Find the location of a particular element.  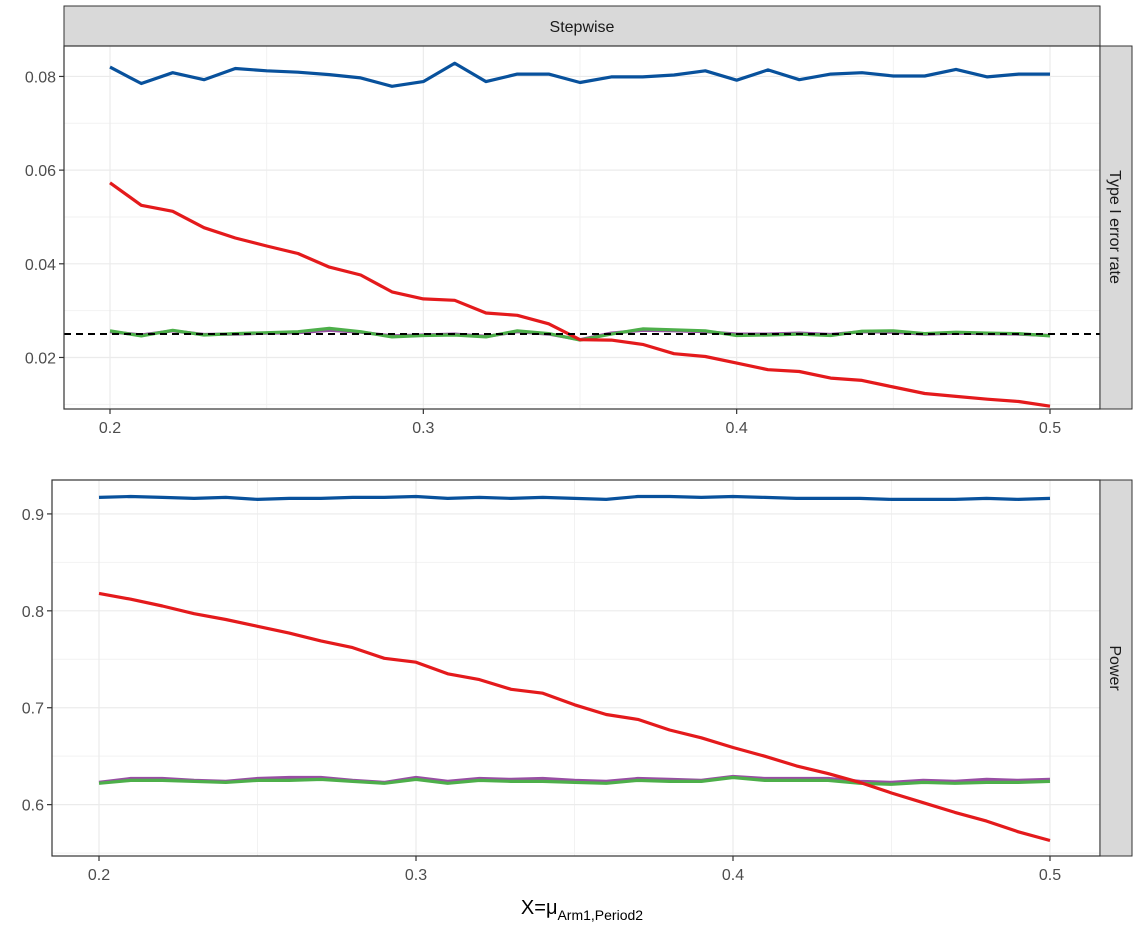

strip-right-bottom-background is located at coordinates (1116, 668).